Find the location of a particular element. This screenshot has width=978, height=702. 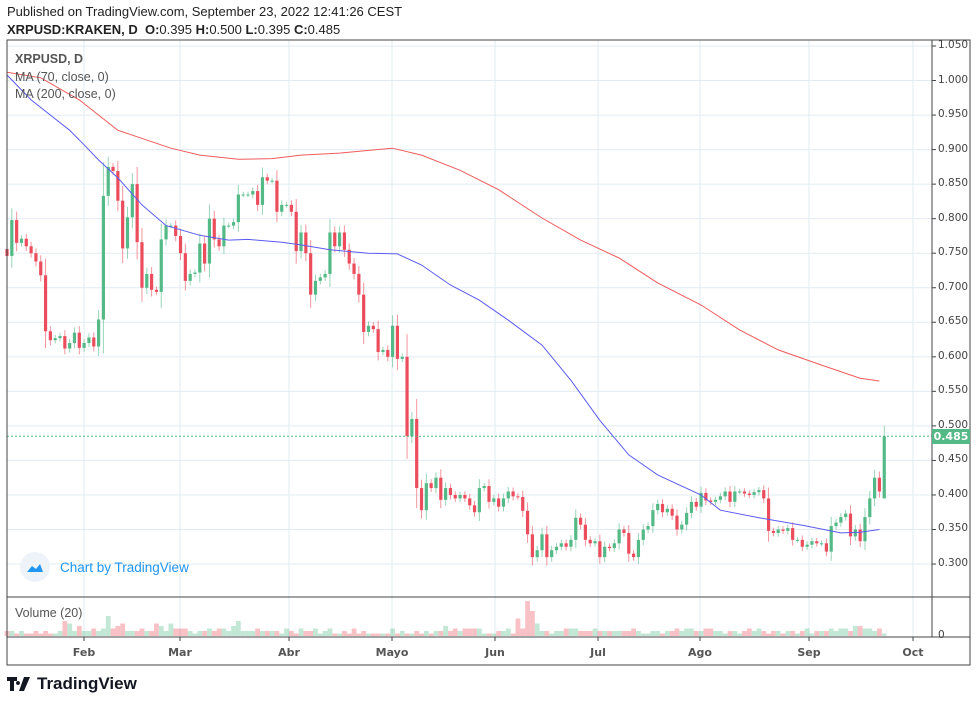

tradingview-logo: TradingView is located at coordinates (72, 684).